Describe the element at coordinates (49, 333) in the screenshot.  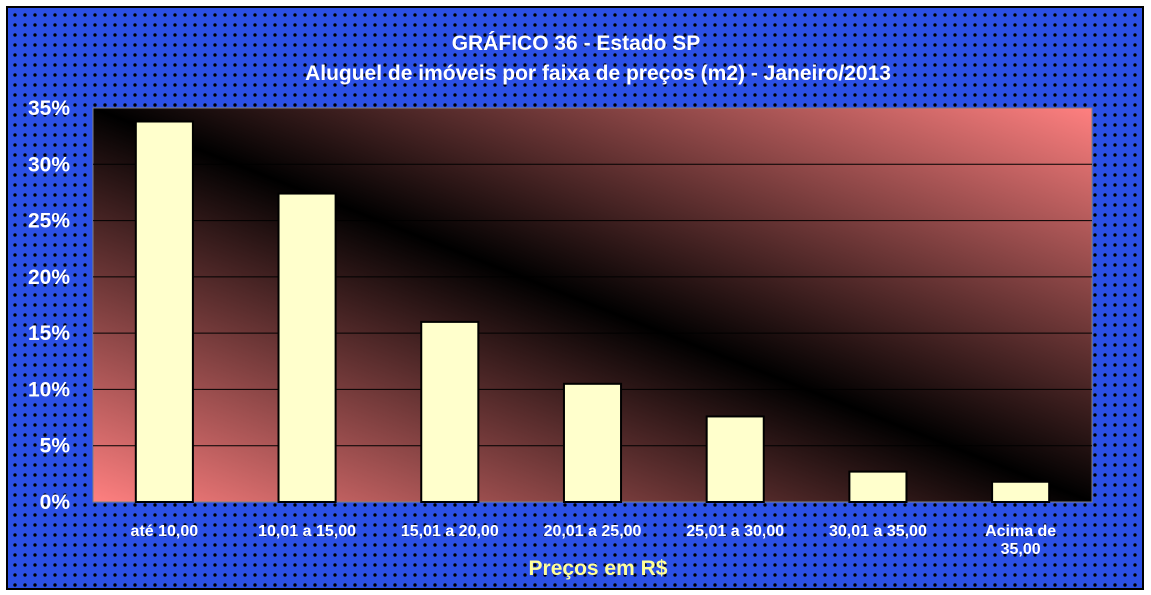
I see `y-tick-label: 15%` at that location.